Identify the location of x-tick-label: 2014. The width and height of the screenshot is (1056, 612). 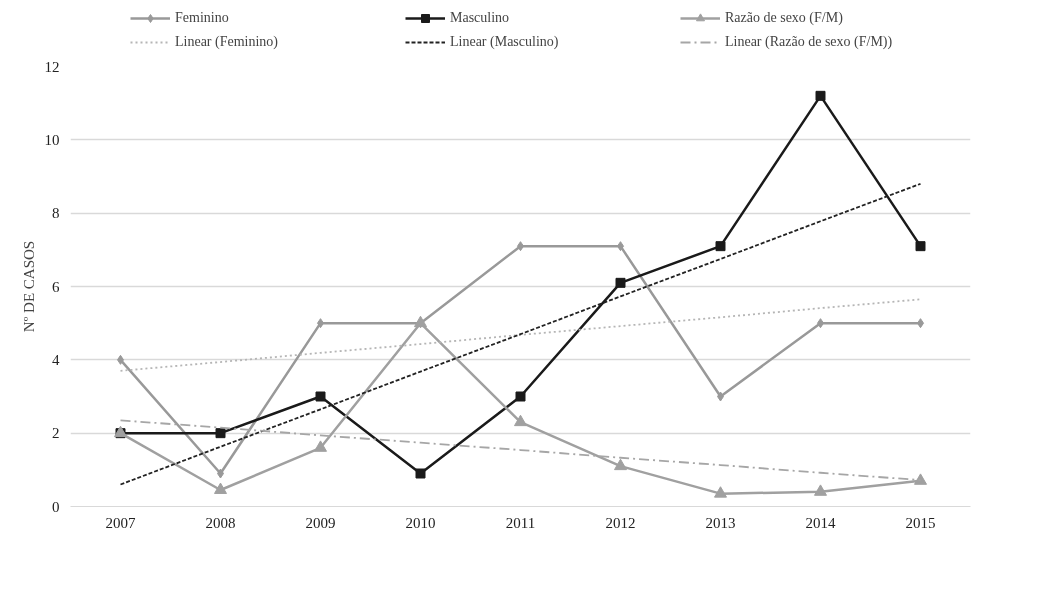
(820, 522).